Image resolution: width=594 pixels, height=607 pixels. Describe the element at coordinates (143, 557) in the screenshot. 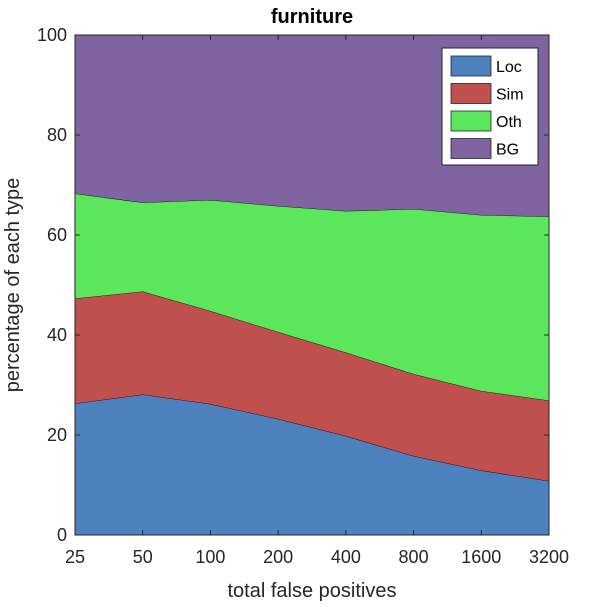

I see `x-tick-label: 50` at that location.